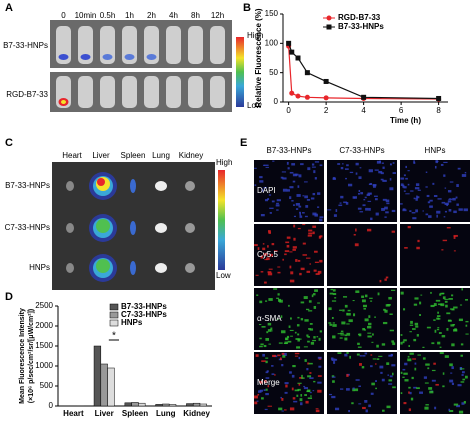 The height and width of the screenshot is (426, 474). Describe the element at coordinates (159, 405) in the screenshot. I see `bar` at that location.